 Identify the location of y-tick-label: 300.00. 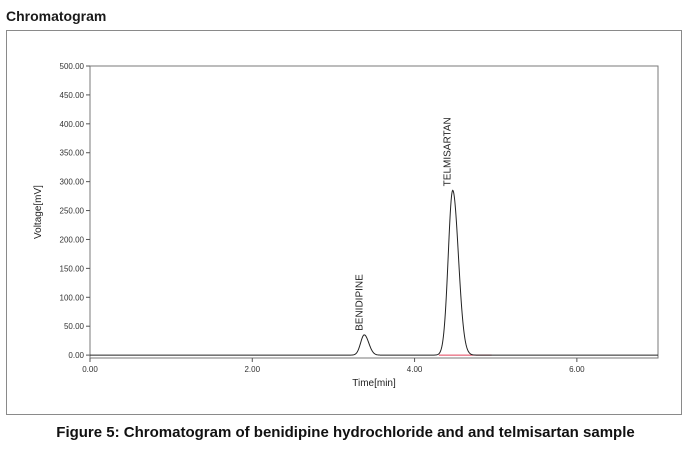
(72, 182).